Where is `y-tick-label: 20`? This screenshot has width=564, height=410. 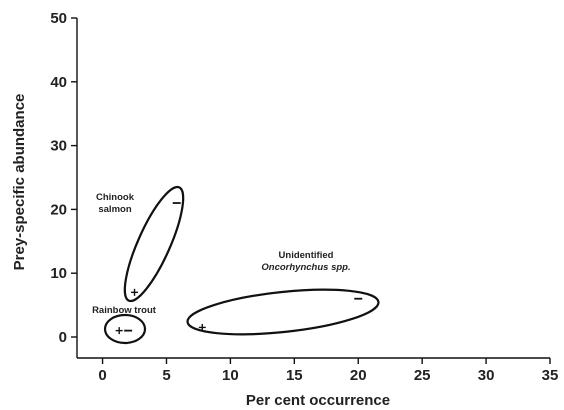 y-tick-label: 20 is located at coordinates (58, 209).